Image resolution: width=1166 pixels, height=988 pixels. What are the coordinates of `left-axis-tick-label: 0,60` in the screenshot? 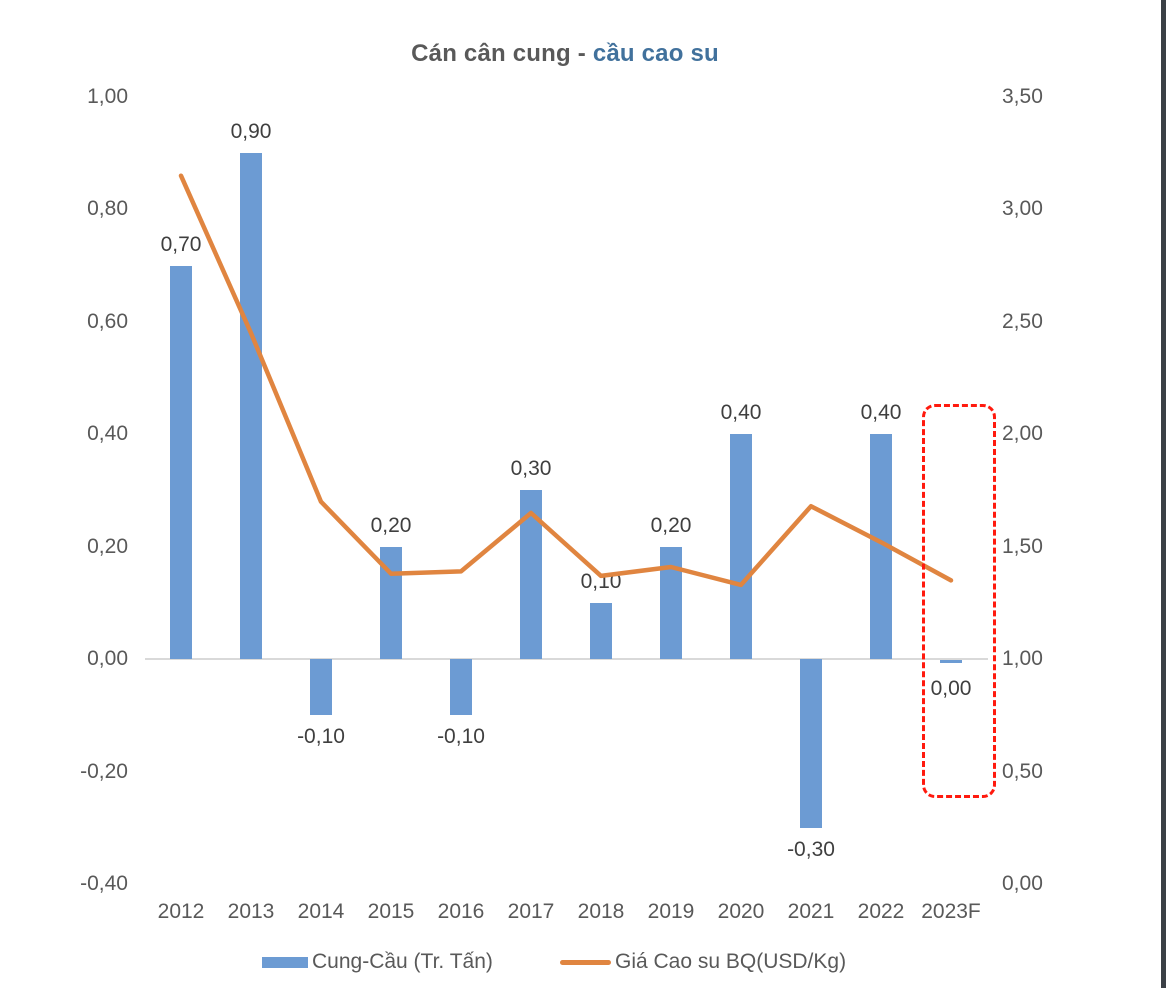 It's located at (107, 321).